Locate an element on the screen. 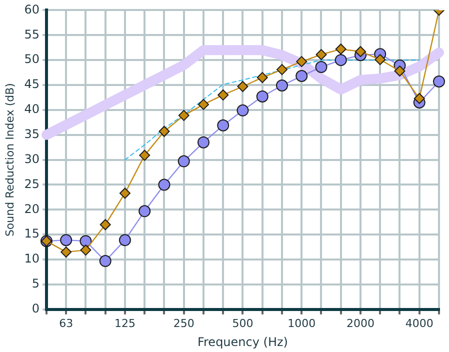  y-tick-label: 50 is located at coordinates (32, 59).